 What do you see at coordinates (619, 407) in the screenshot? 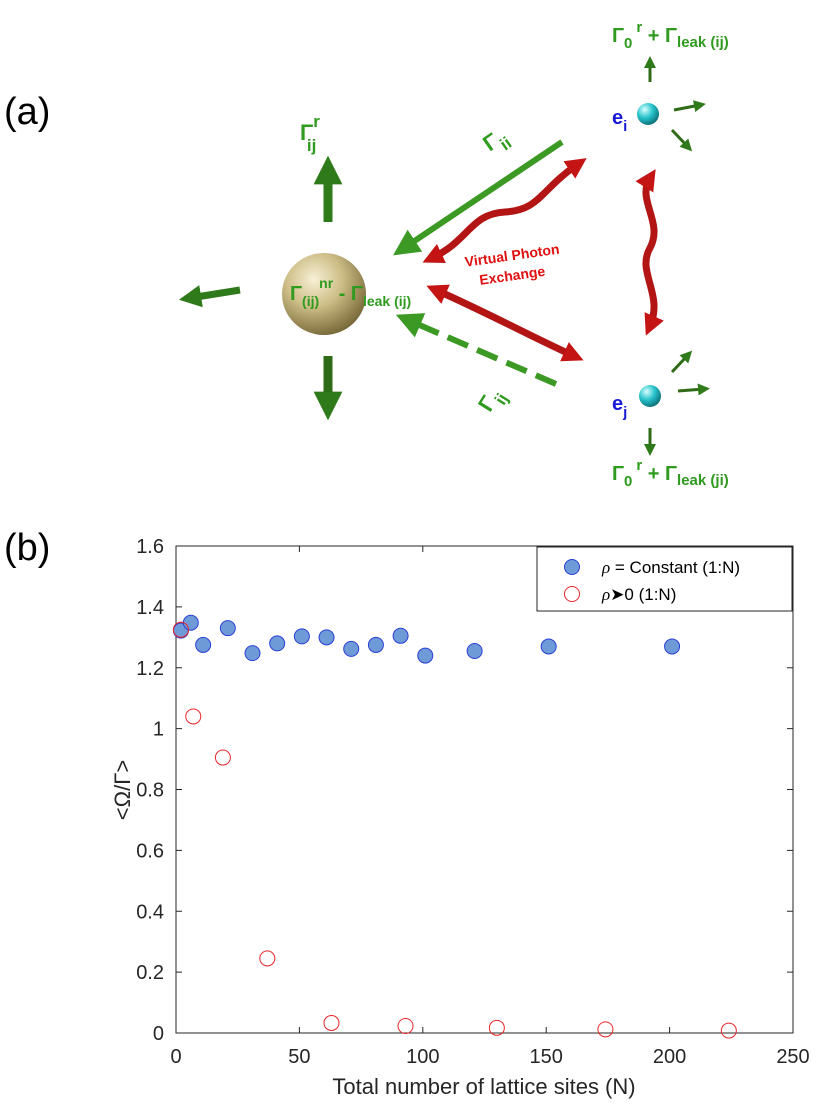
I see `label-emitter-j: ej` at bounding box center [619, 407].